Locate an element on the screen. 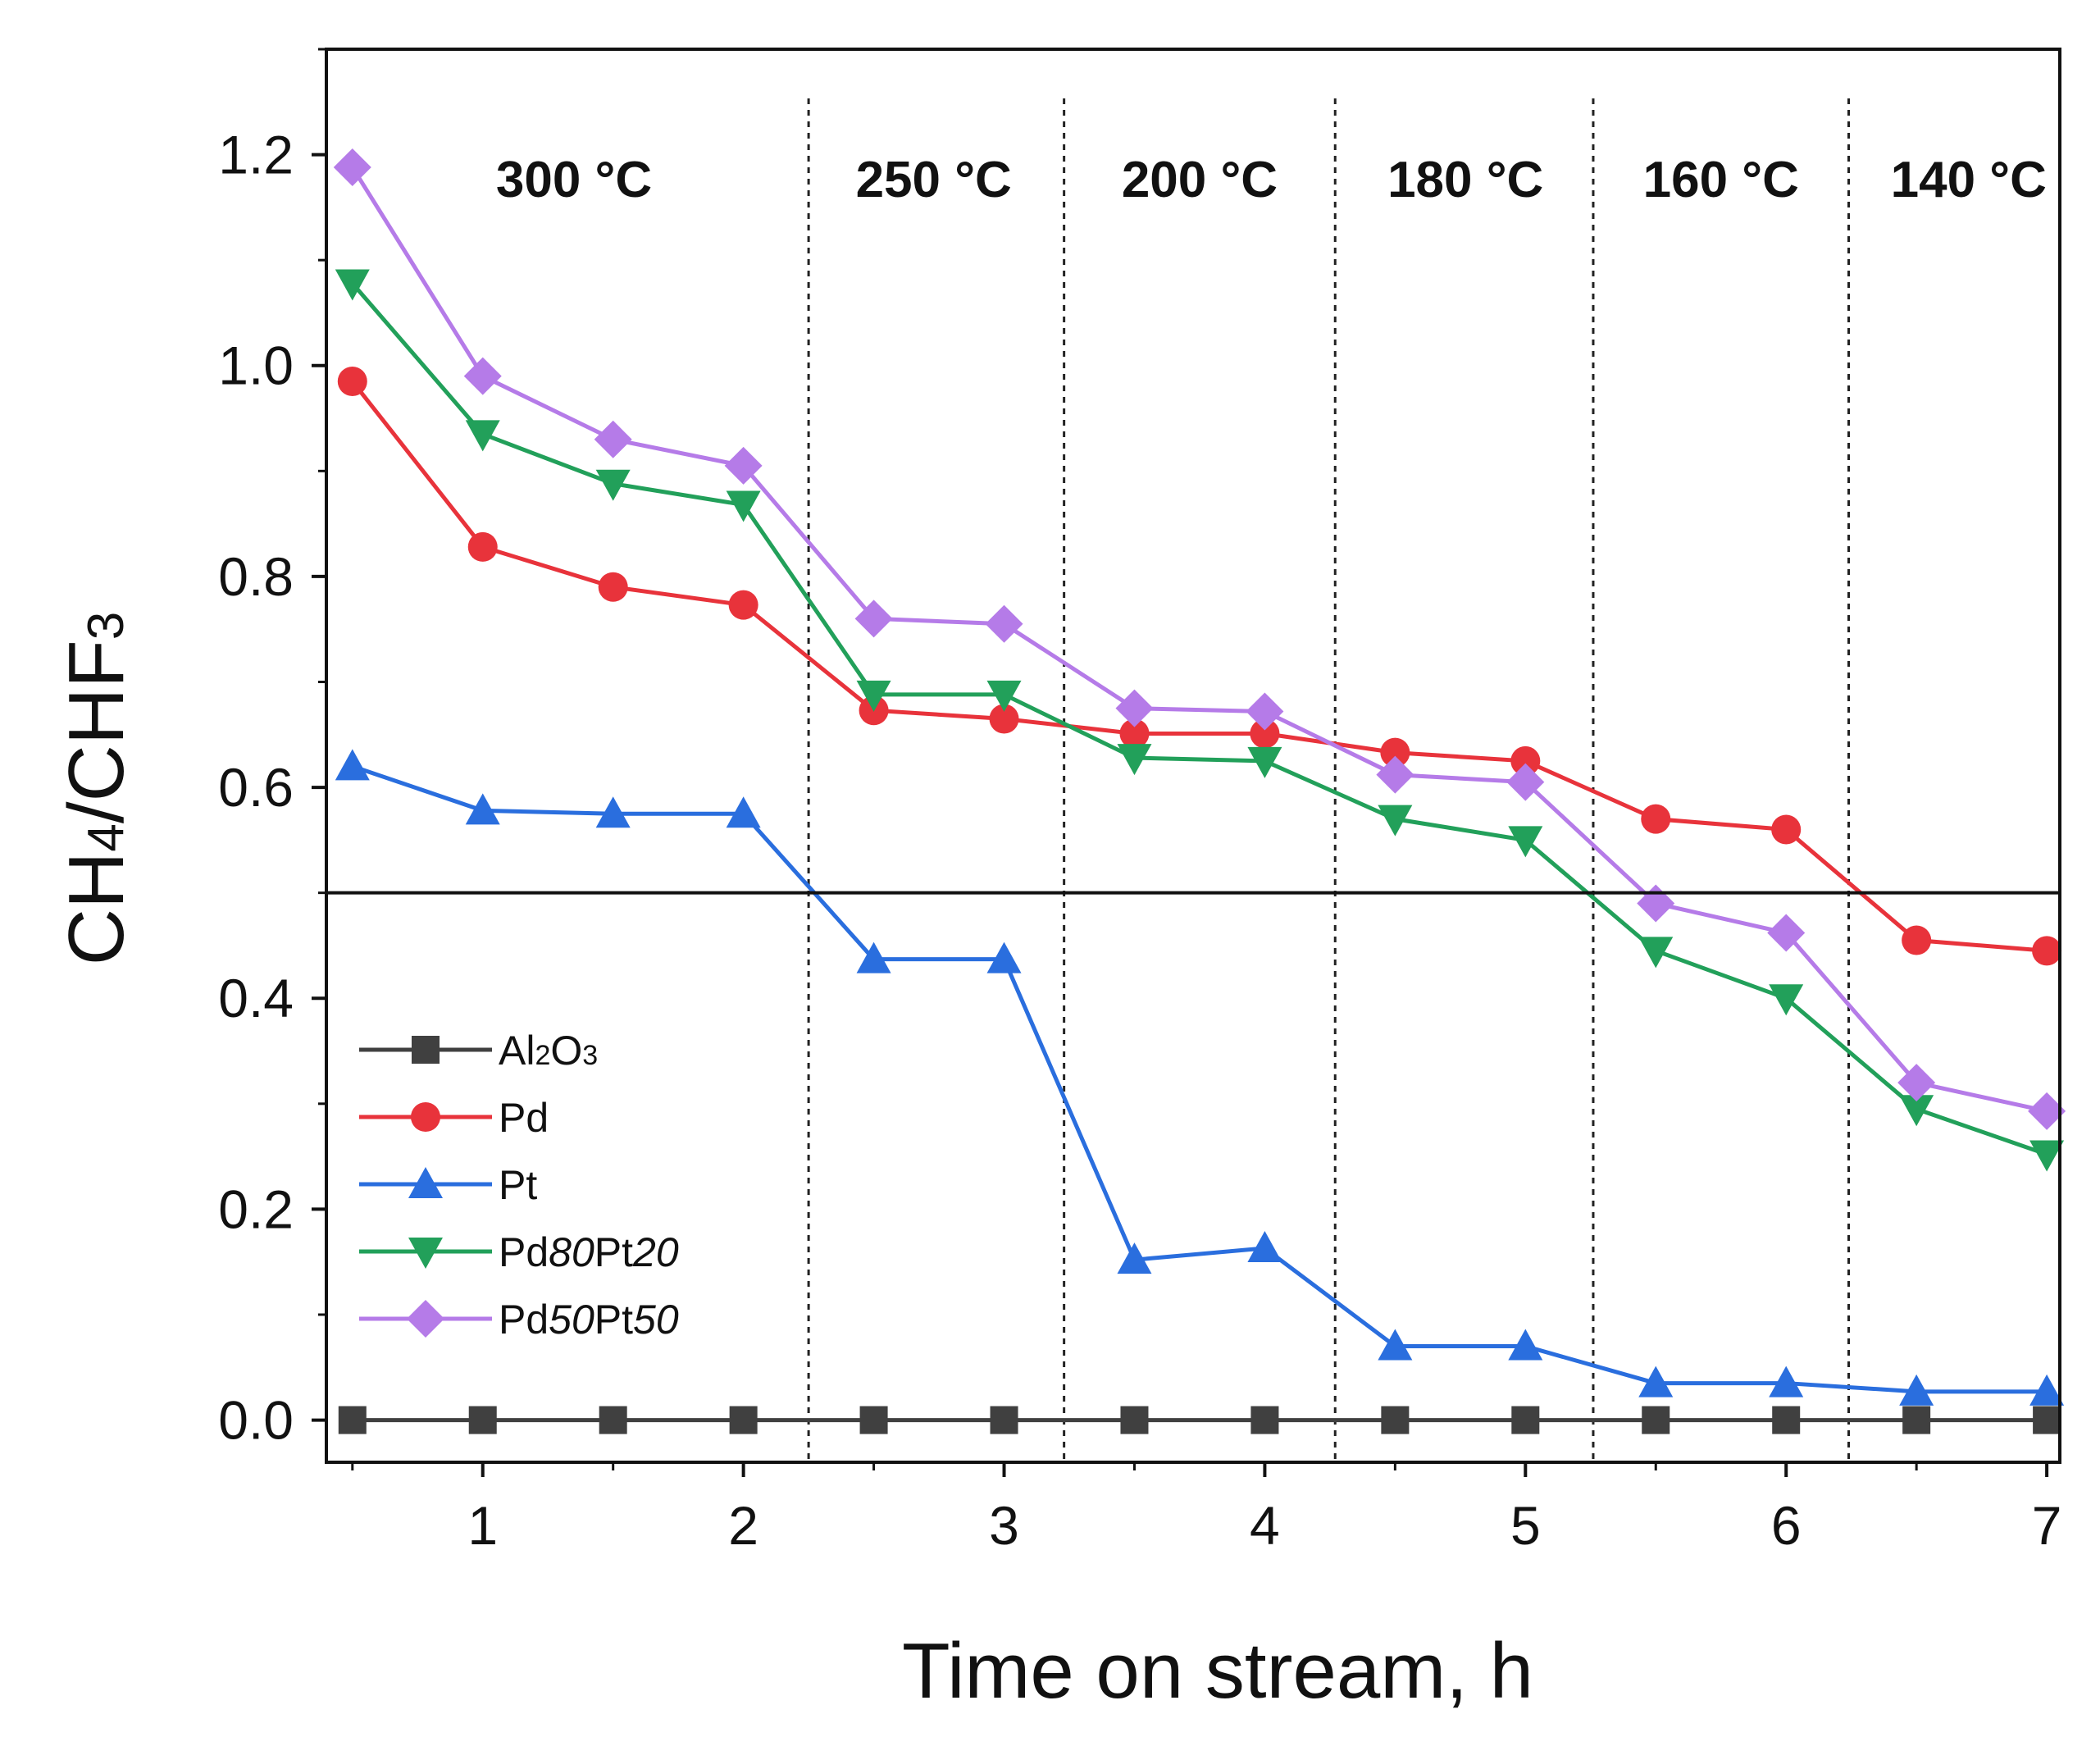 This screenshot has height=1737, width=2100. x-tick-label: 6 is located at coordinates (1786, 1525).